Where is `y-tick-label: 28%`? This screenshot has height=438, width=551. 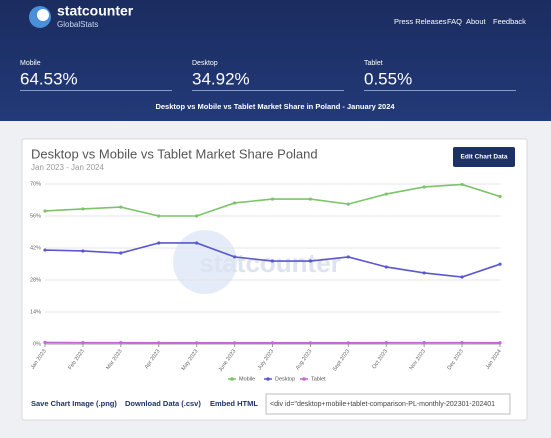 y-tick-label: 28% is located at coordinates (35, 280).